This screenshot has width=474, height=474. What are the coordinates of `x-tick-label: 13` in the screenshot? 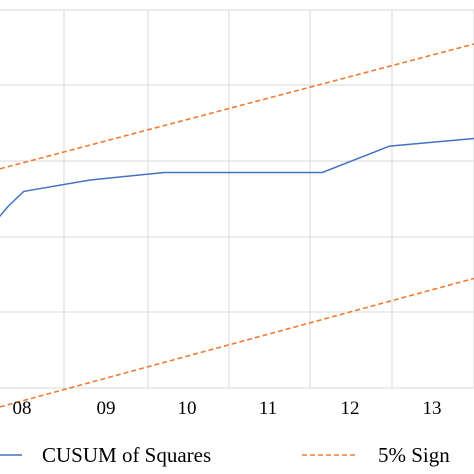 It's located at (432, 408).